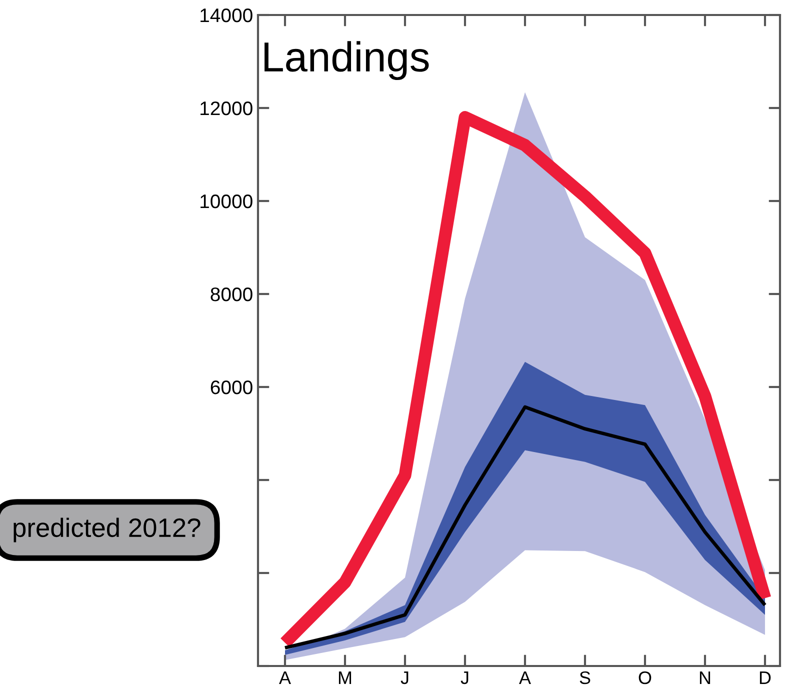 The width and height of the screenshot is (798, 694). What do you see at coordinates (107, 530) in the screenshot?
I see `text: predicted 2012?` at bounding box center [107, 530].